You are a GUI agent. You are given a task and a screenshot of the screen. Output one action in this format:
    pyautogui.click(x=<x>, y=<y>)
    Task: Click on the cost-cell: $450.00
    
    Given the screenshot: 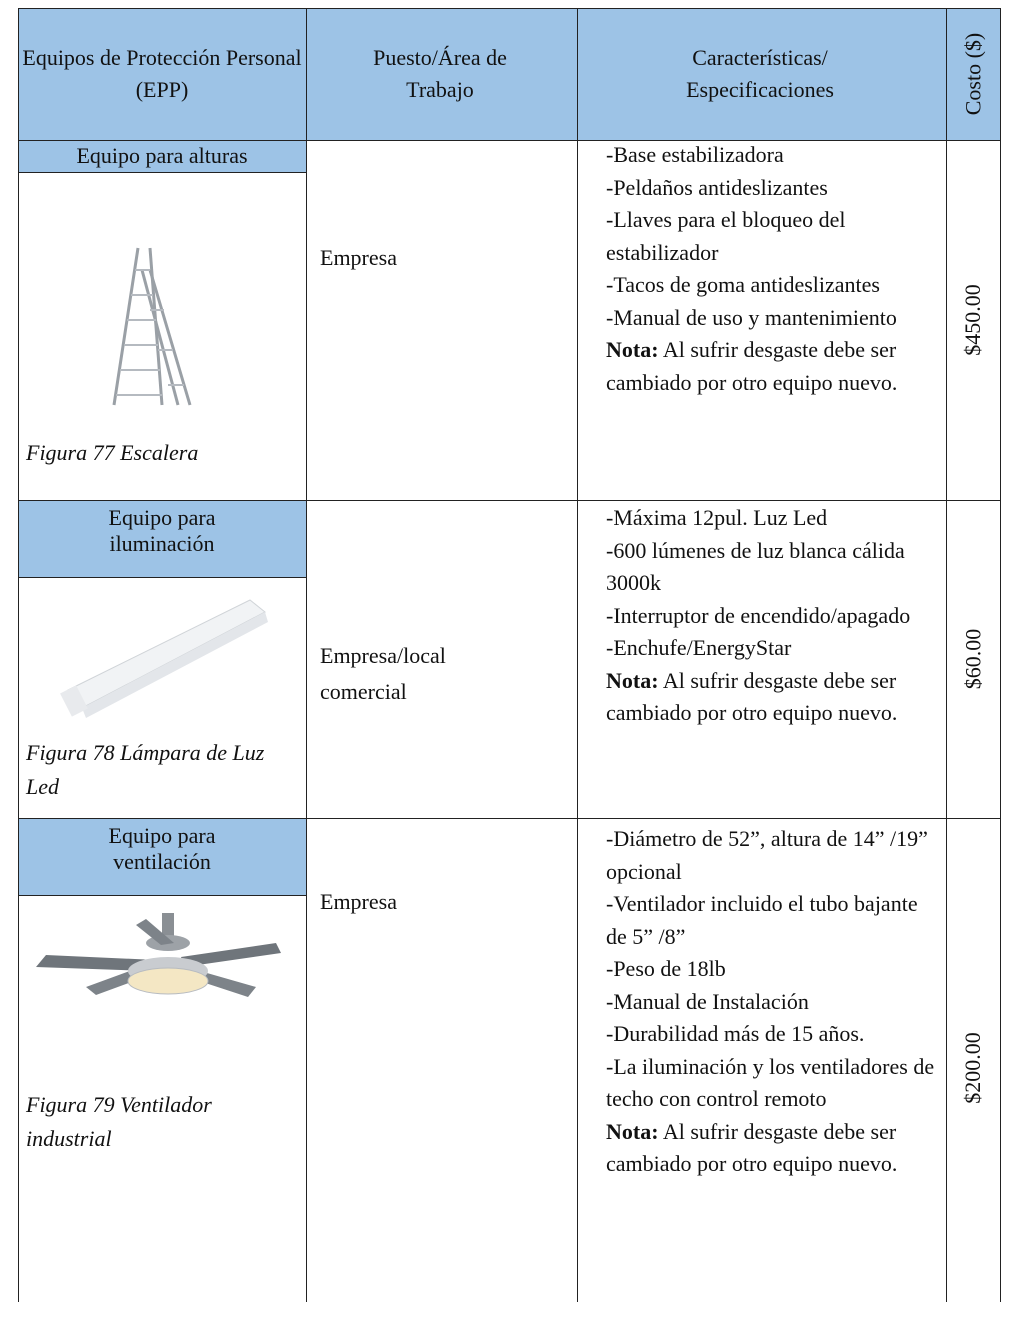 What is the action you would take?
    pyautogui.click(x=973, y=320)
    